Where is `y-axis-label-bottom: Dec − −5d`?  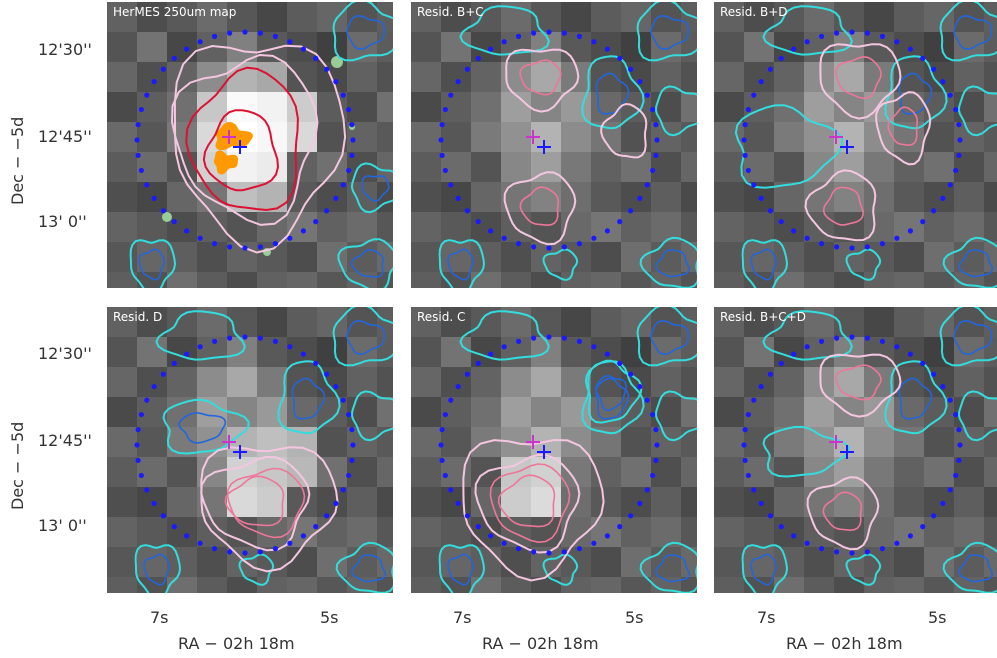 y-axis-label-bottom: Dec − −5d is located at coordinates (17, 465).